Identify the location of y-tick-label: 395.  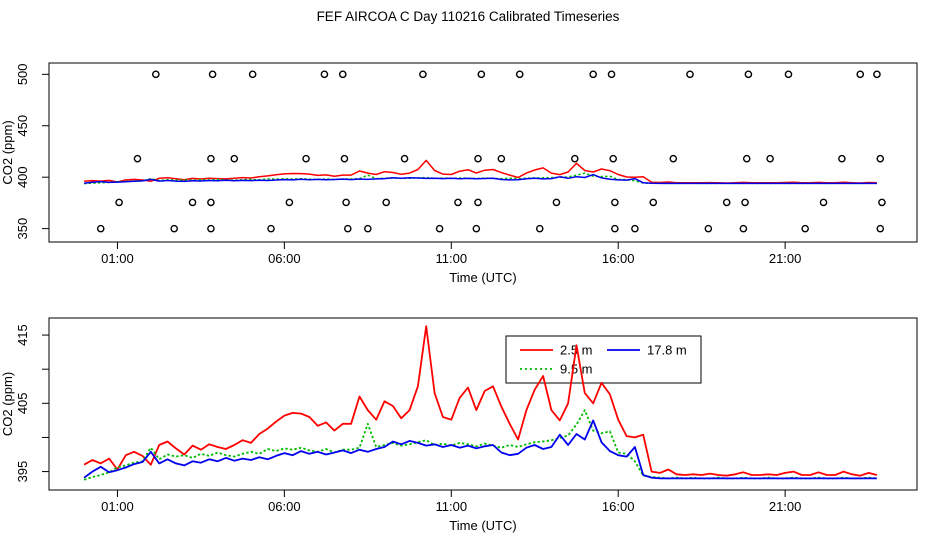
(22, 472).